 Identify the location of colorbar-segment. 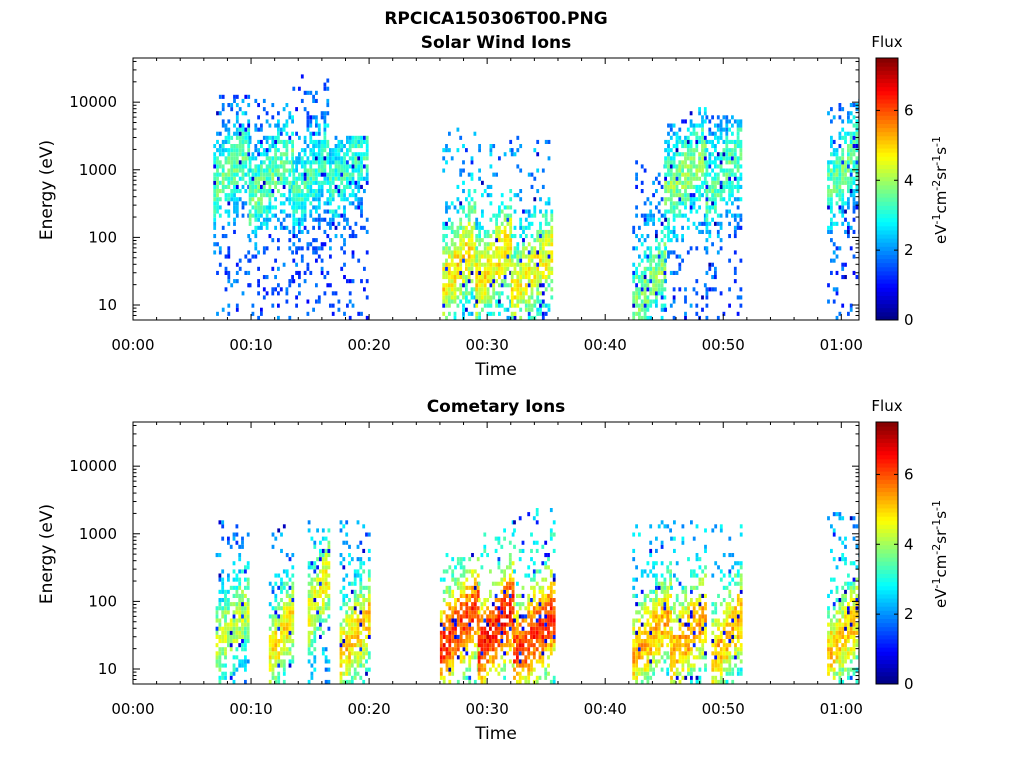
(887, 97).